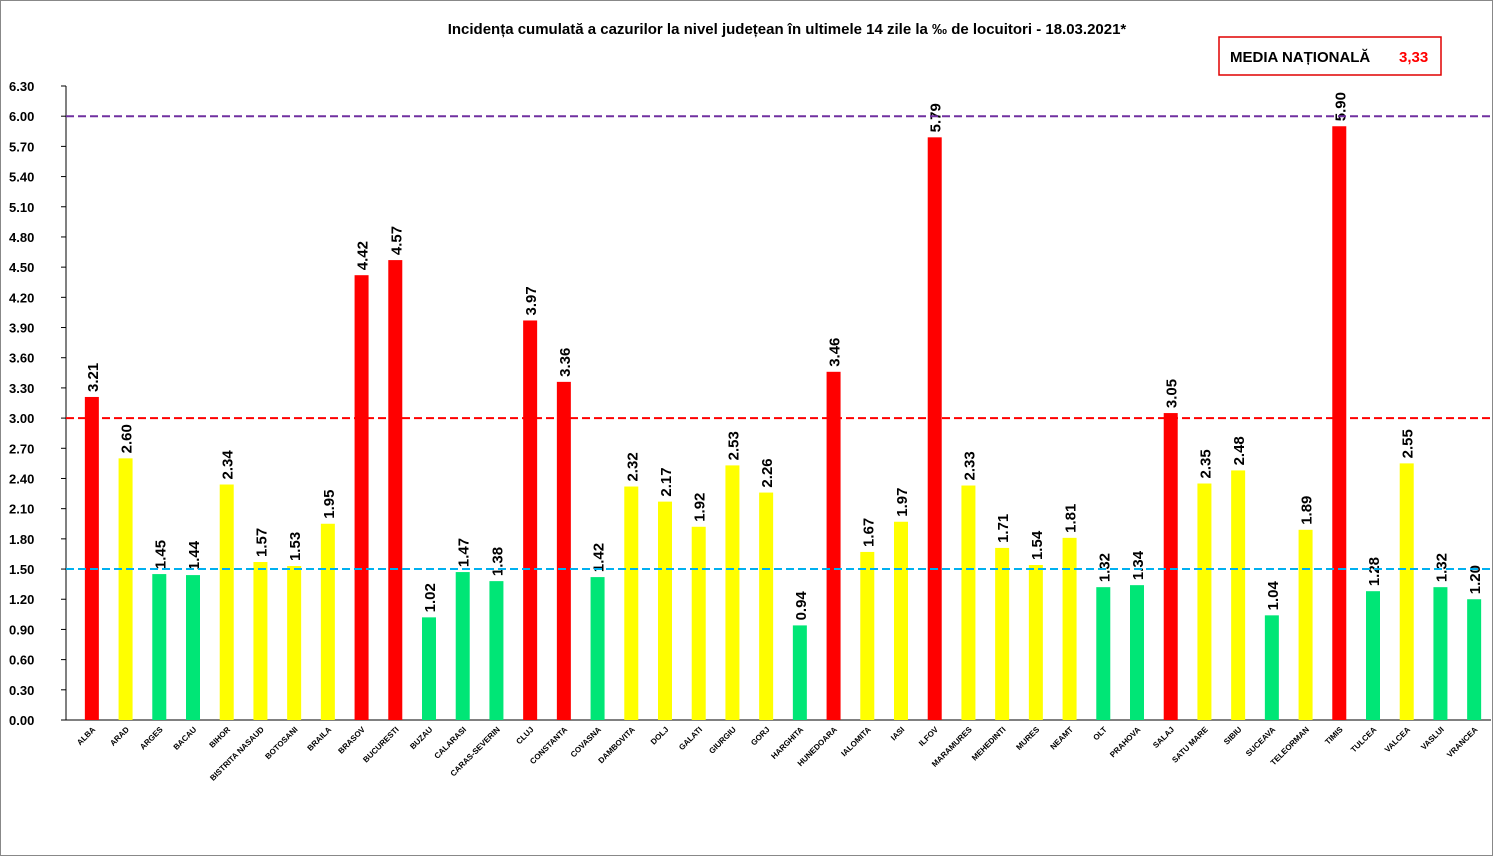 The height and width of the screenshot is (856, 1493). I want to click on y-tick-label: 1.50, so click(21, 569).